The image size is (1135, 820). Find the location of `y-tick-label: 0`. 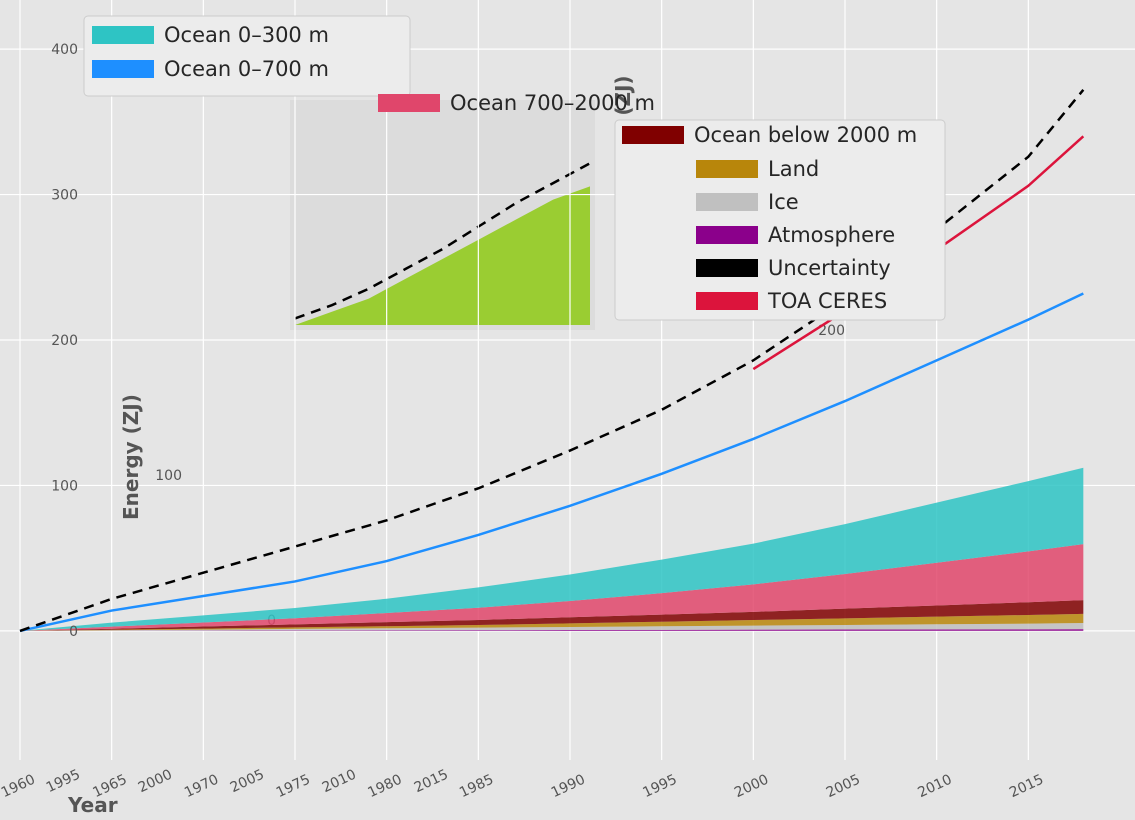

y-tick-label: 0 is located at coordinates (73, 632).